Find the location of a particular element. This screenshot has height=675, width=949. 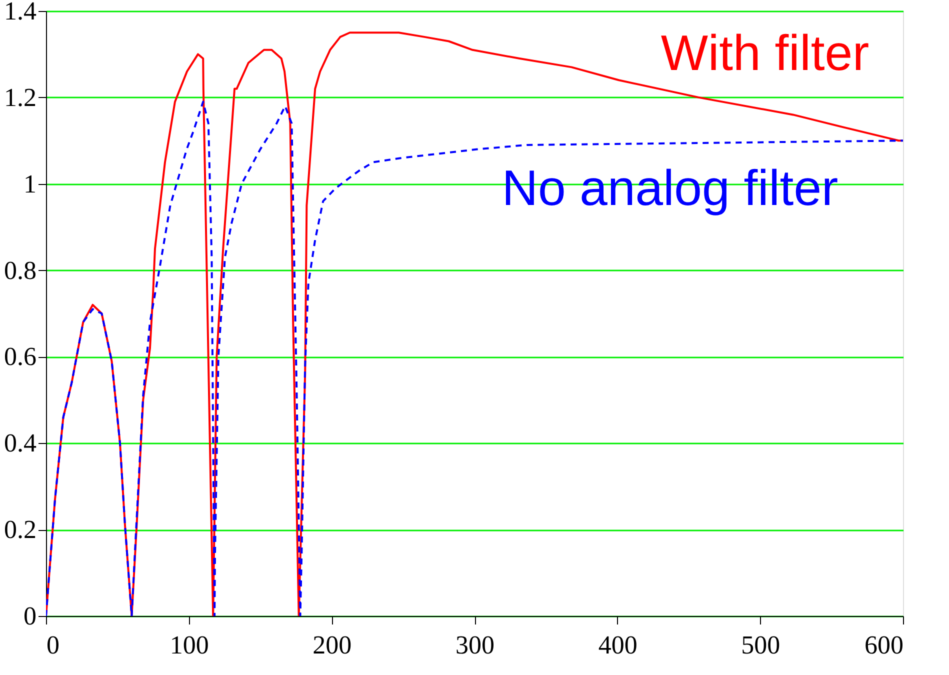

y-tick-label: 0.8 is located at coordinates (20, 270).